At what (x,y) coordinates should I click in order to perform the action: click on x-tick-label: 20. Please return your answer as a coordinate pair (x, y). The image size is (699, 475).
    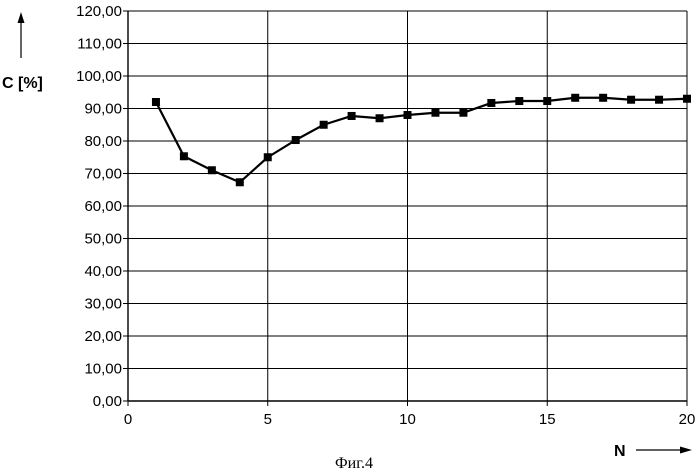
    Looking at the image, I should click on (687, 419).